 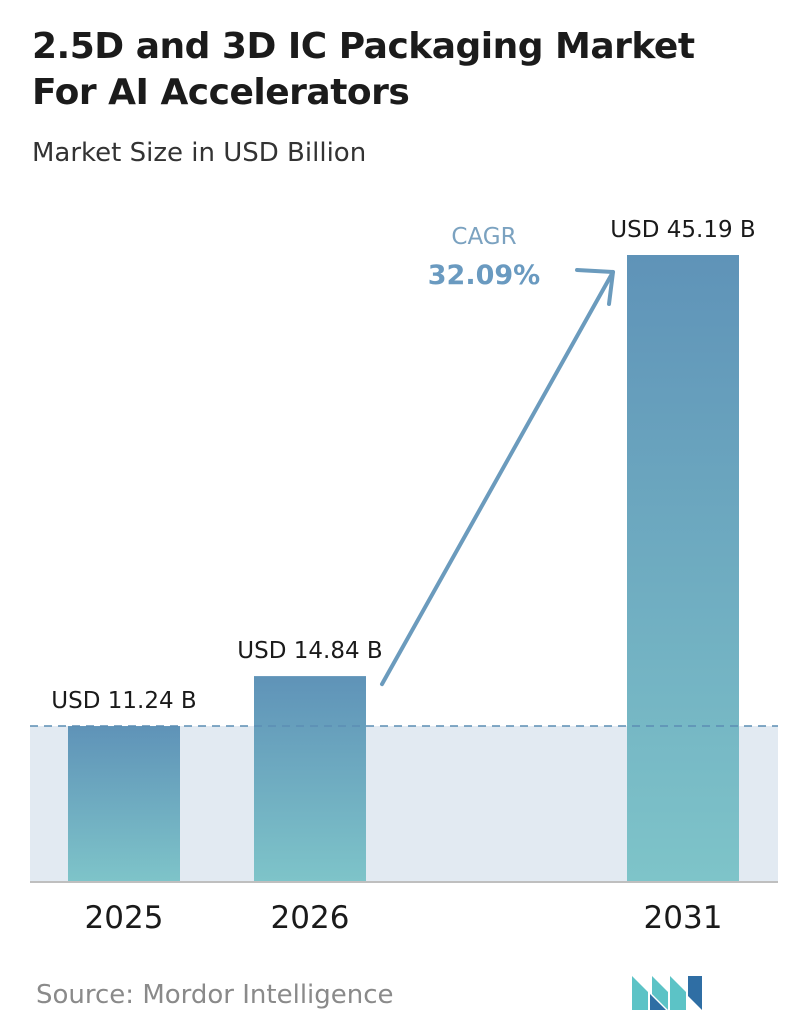 What do you see at coordinates (667, 993) in the screenshot?
I see `mordor-intelligence-logo-icon` at bounding box center [667, 993].